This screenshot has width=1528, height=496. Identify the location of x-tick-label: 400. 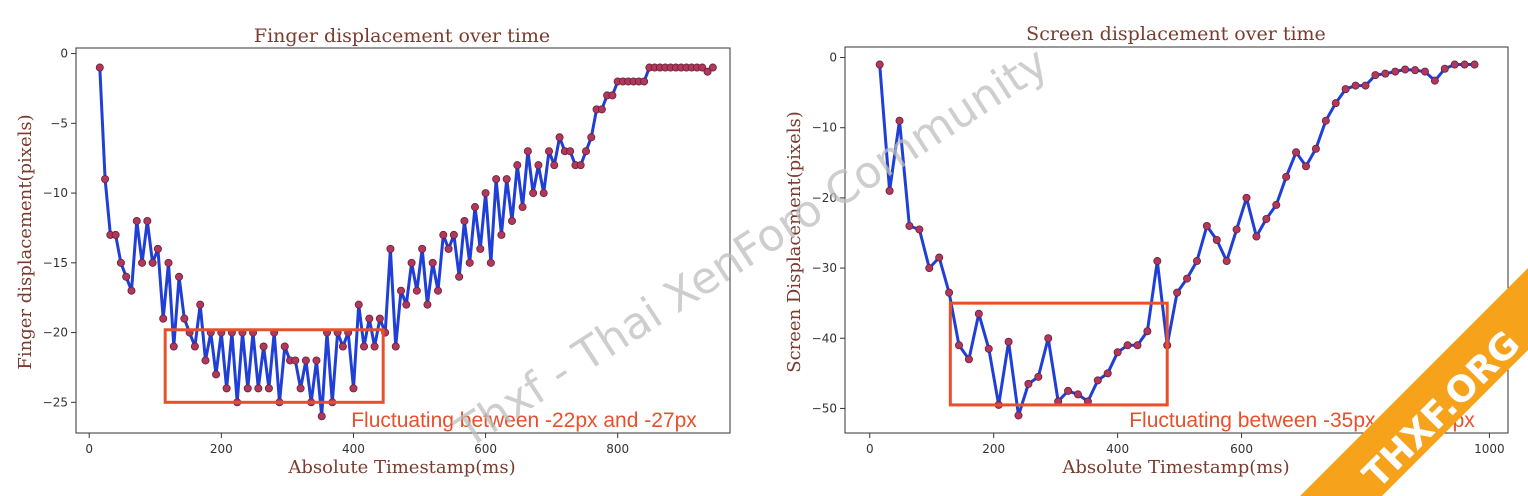
(1117, 449).